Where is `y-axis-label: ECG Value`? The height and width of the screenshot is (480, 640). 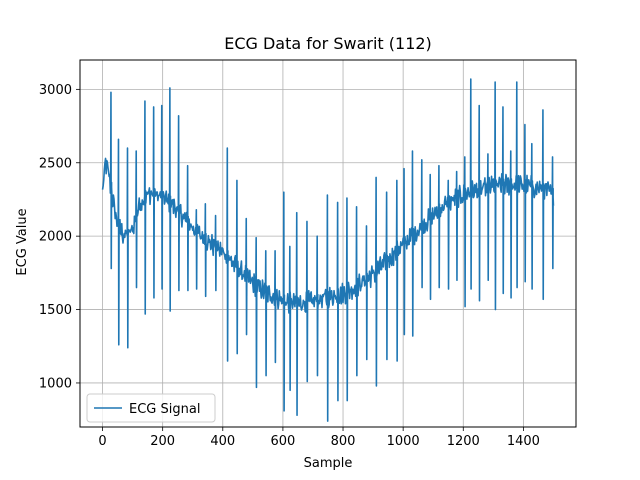 y-axis-label: ECG Value is located at coordinates (22, 241).